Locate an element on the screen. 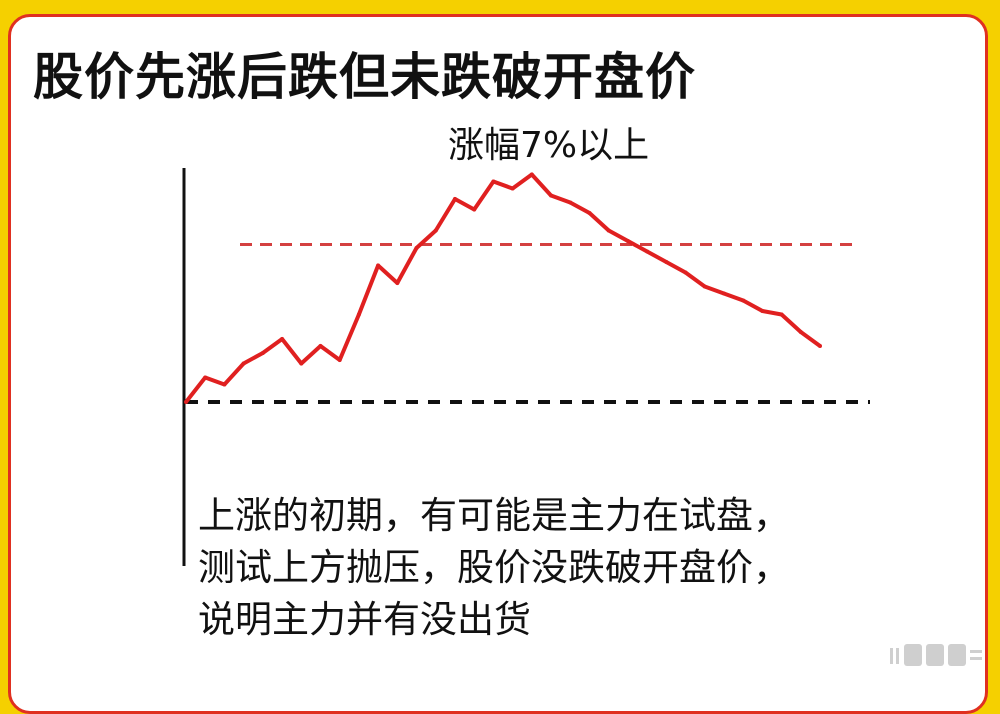  watermark-logo-icon is located at coordinates (936, 655).